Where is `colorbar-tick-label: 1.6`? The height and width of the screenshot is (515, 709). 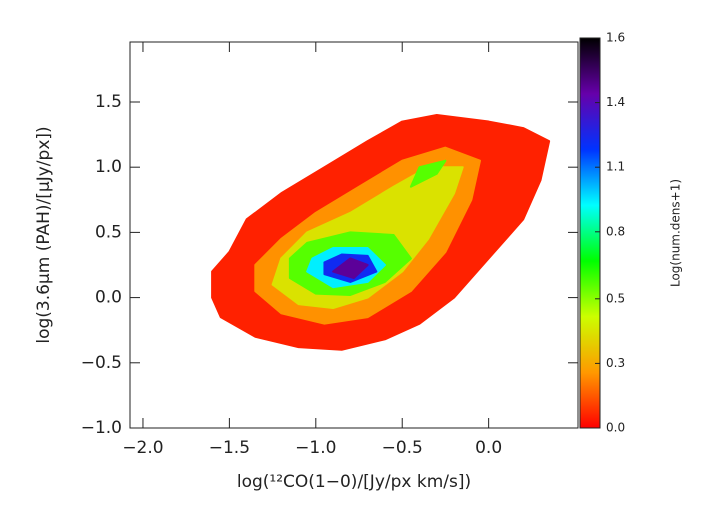
colorbar-tick-label: 1.6 is located at coordinates (615, 38).